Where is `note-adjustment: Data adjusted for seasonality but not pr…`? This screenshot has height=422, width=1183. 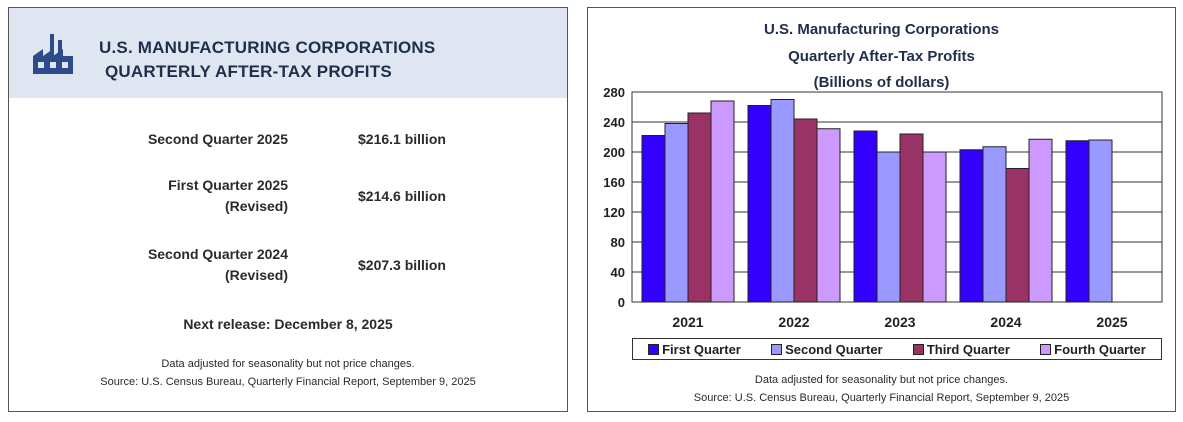
note-adjustment: Data adjusted for seasonality but not pr… is located at coordinates (288, 364).